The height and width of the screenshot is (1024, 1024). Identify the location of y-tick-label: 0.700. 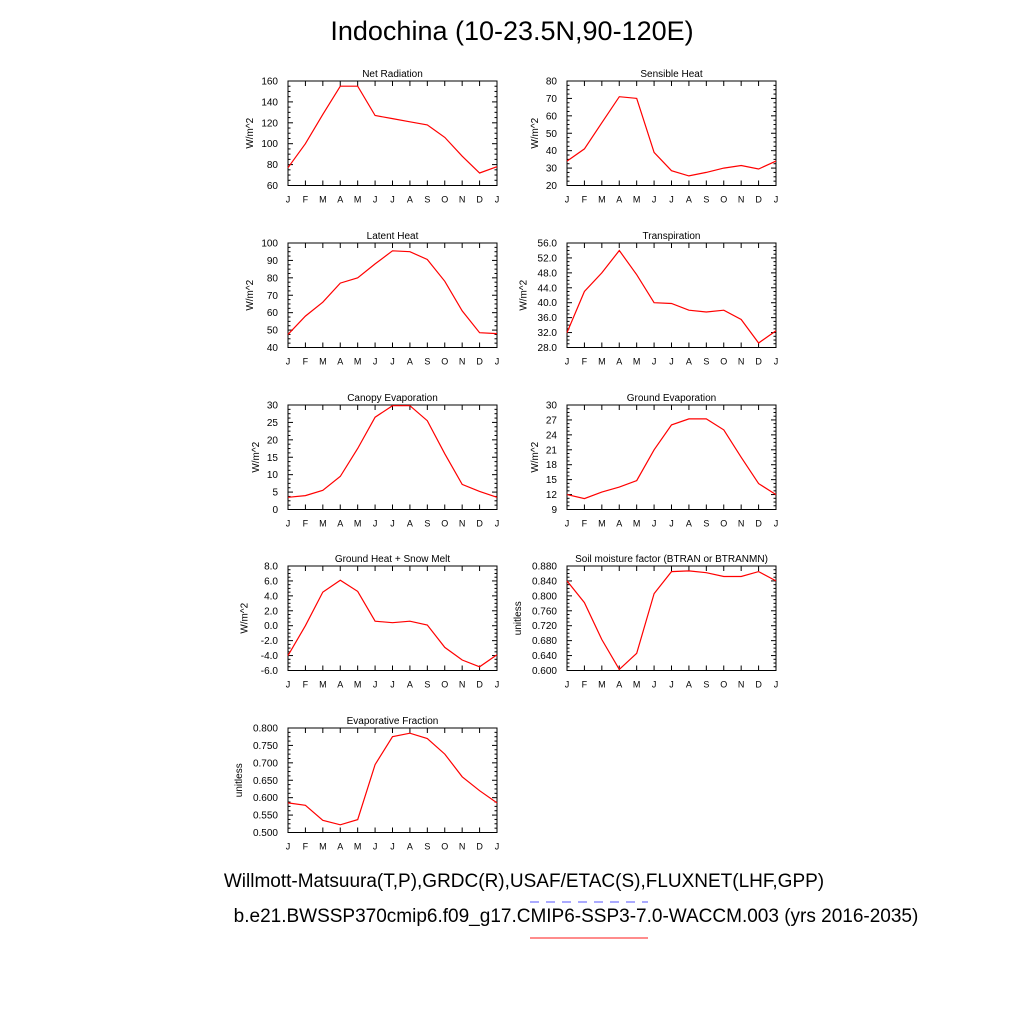
(265, 763).